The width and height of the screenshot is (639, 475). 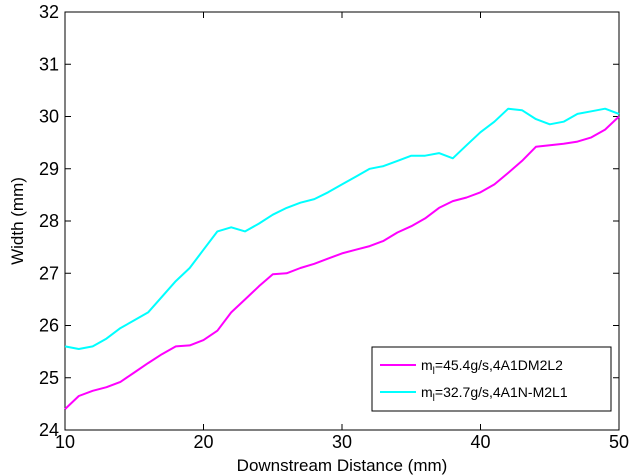 What do you see at coordinates (49, 378) in the screenshot?
I see `y-tick-label: 25` at bounding box center [49, 378].